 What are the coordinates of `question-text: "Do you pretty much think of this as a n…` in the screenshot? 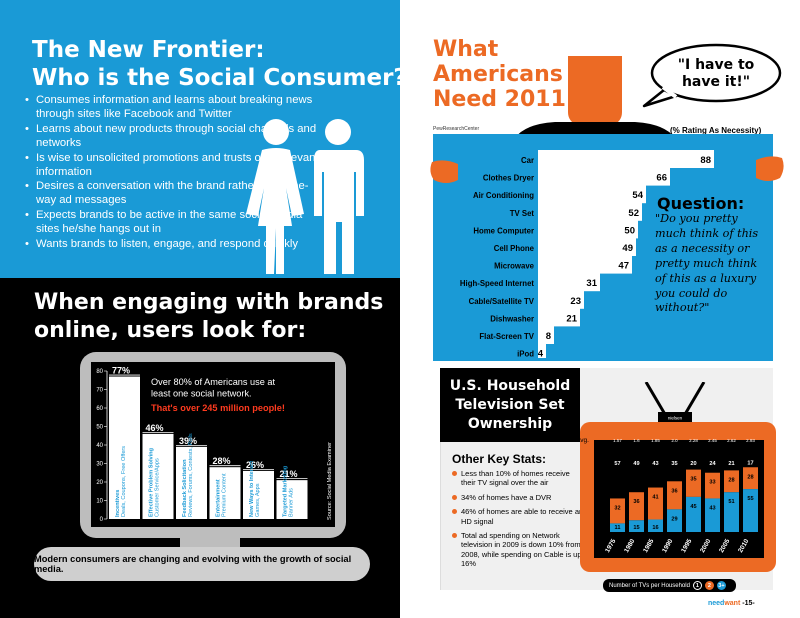 It's located at (707, 263).